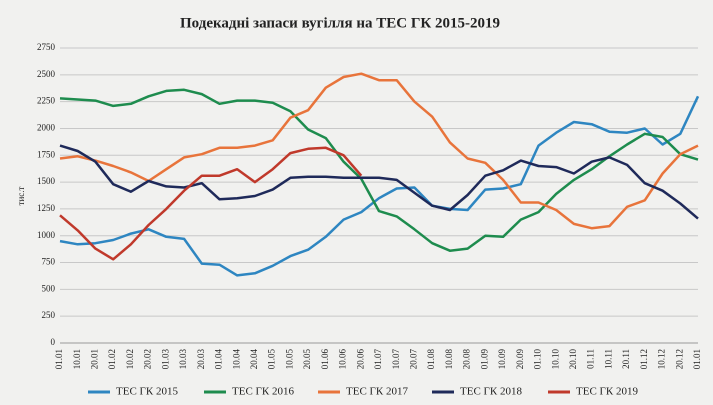 The width and height of the screenshot is (713, 405). Describe the element at coordinates (360, 359) in the screenshot. I see `x-tick-label: 20.06` at that location.